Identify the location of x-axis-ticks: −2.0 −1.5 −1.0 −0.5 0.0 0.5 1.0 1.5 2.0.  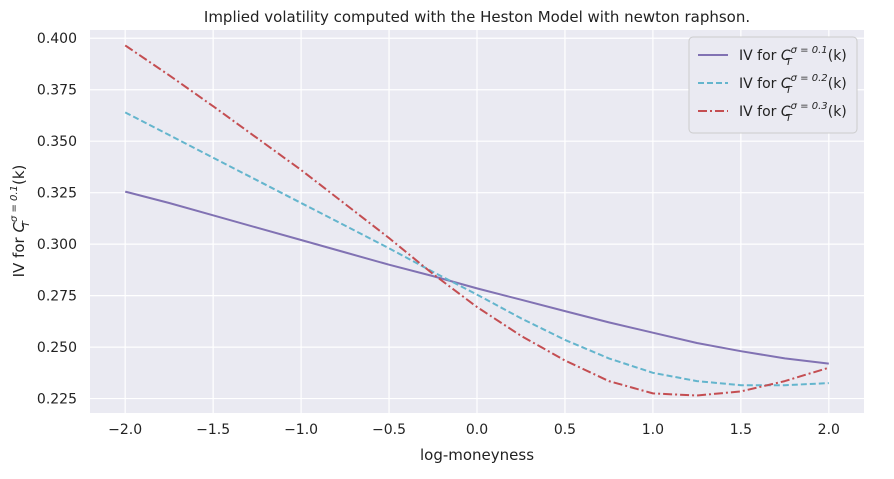
(474, 430).